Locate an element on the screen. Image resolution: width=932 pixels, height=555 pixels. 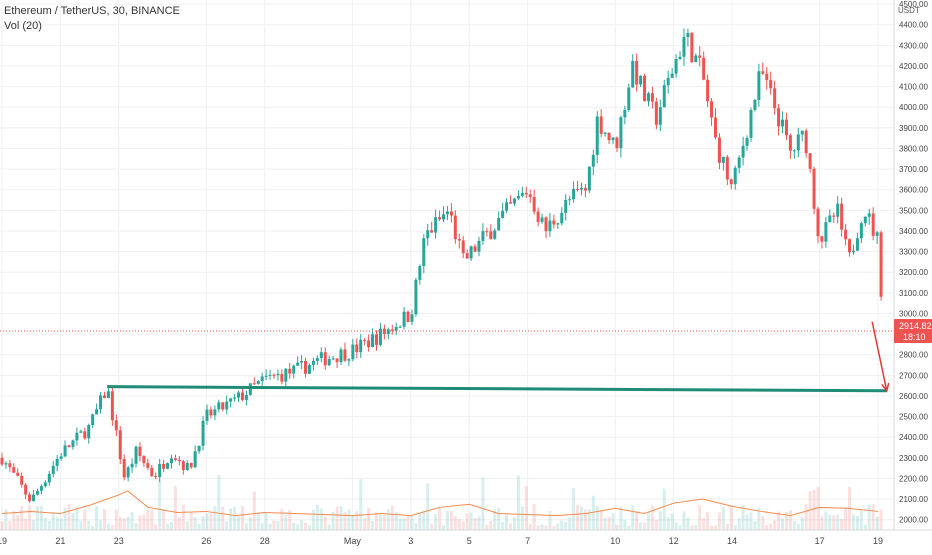
time-tick-label: 10 is located at coordinates (615, 541).